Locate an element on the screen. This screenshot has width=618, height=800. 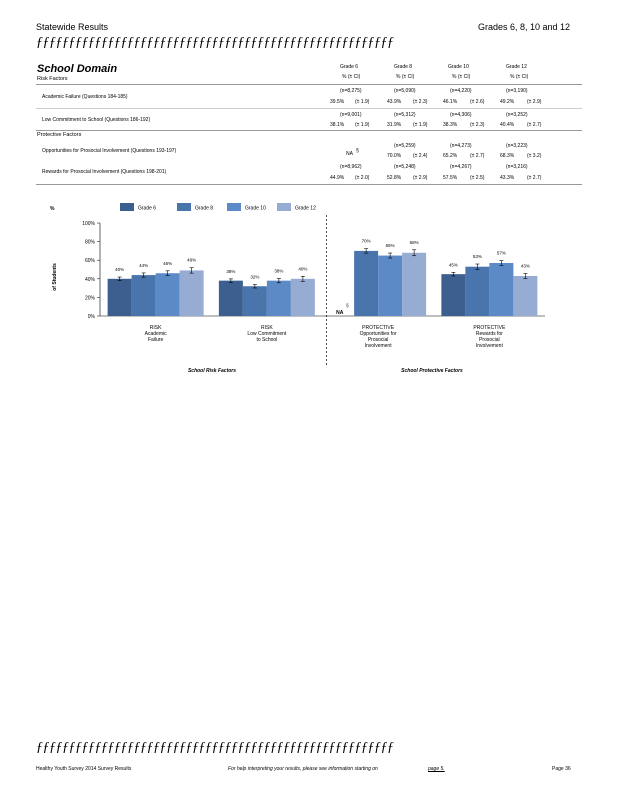
row2-pct-12: 68.3% is located at coordinates (507, 156).